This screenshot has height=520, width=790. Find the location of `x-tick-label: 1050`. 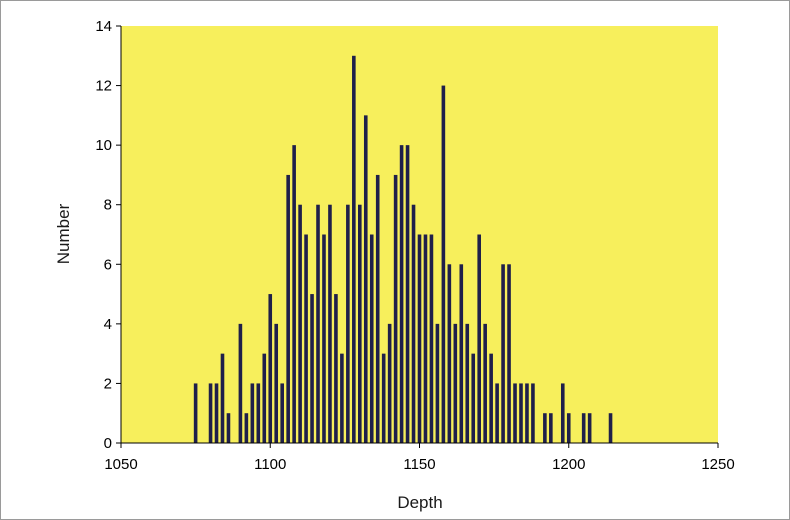

x-tick-label: 1050 is located at coordinates (120, 464).